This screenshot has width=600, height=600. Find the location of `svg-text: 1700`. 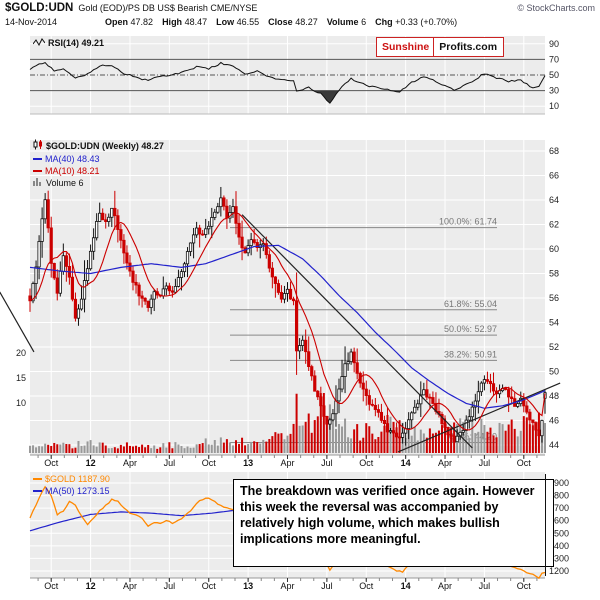

svg-text: 1700 is located at coordinates (559, 508).